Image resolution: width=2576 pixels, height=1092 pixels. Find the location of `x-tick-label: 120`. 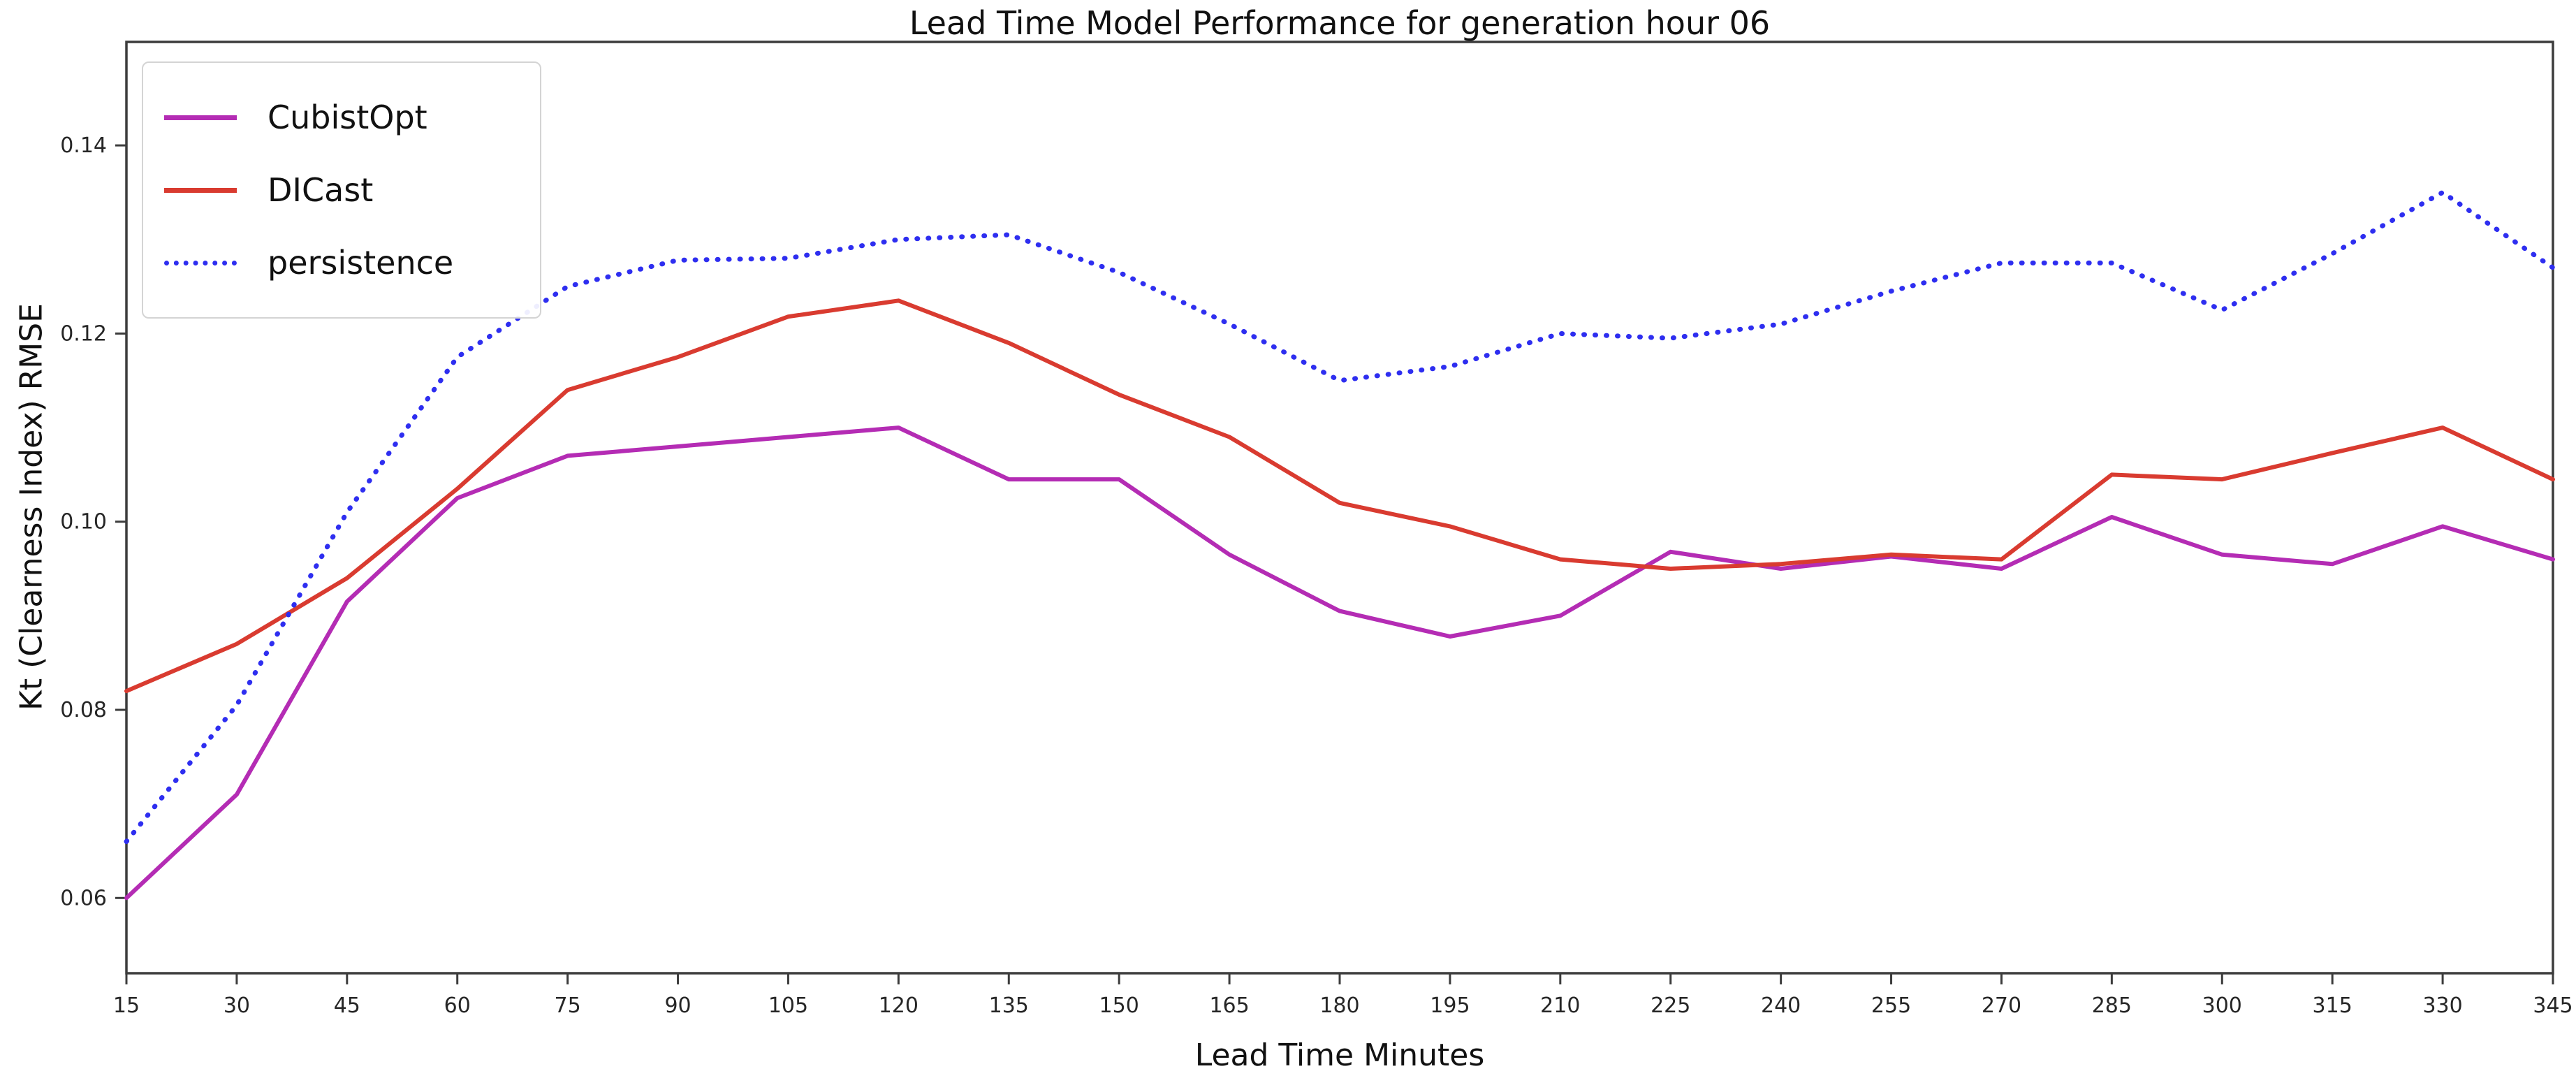

x-tick-label: 120 is located at coordinates (899, 1005).